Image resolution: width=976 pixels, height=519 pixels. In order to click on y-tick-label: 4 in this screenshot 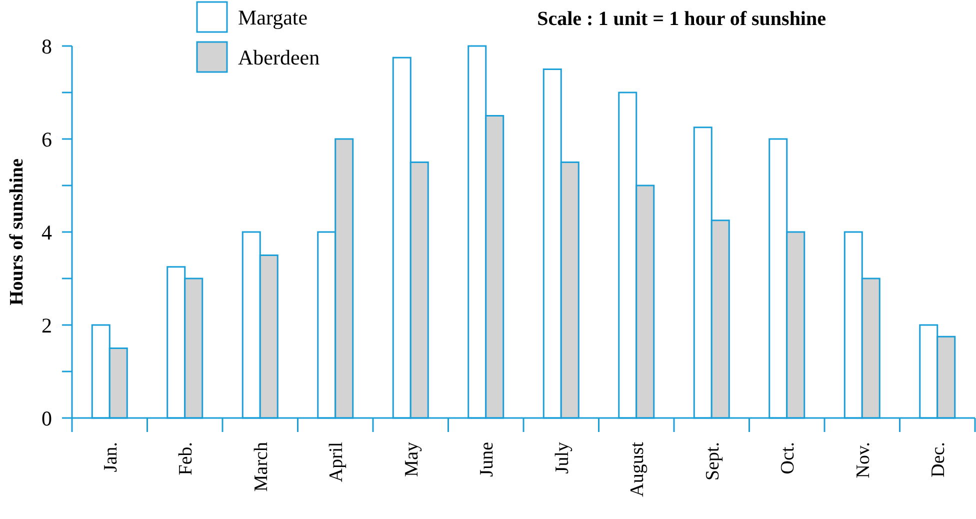, I will do `click(47, 232)`.